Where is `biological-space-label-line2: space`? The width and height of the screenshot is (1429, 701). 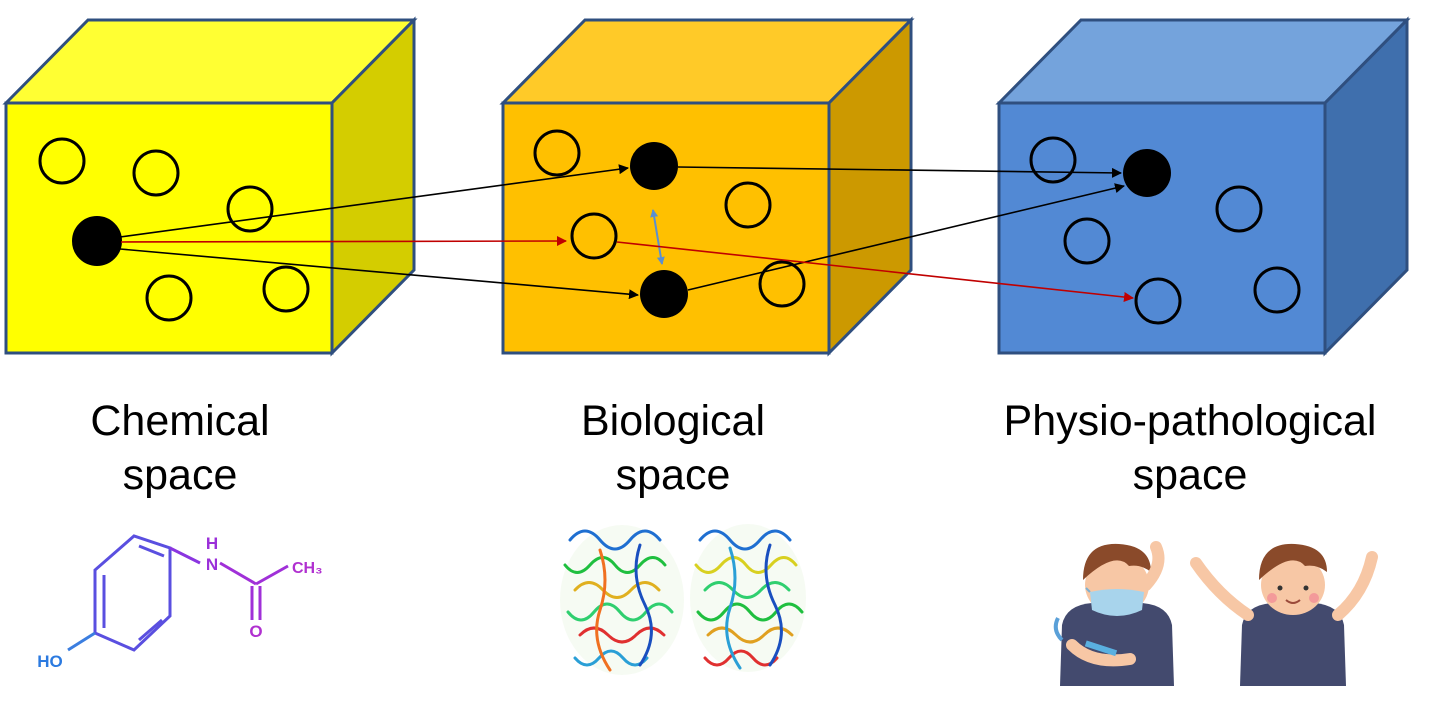
biological-space-label-line2: space is located at coordinates (673, 475).